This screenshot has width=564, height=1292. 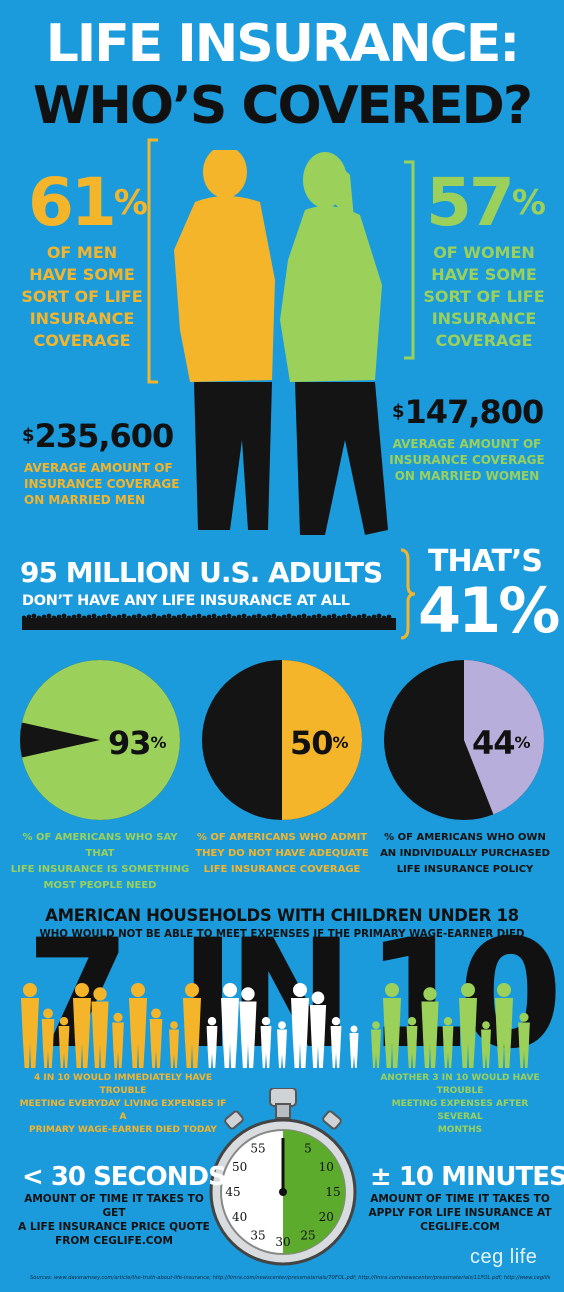 What do you see at coordinates (82, 318) in the screenshot?
I see `men-coverage-line: INSURANCE` at bounding box center [82, 318].